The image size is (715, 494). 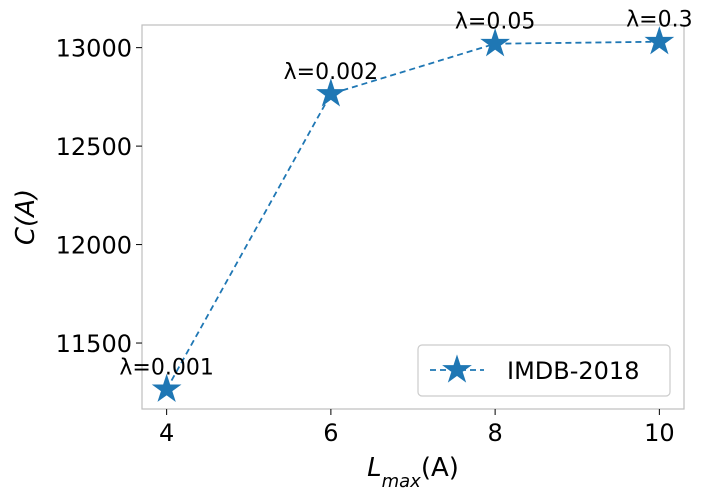 What do you see at coordinates (166, 367) in the screenshot?
I see `point-annotation: λ=0.001` at bounding box center [166, 367].